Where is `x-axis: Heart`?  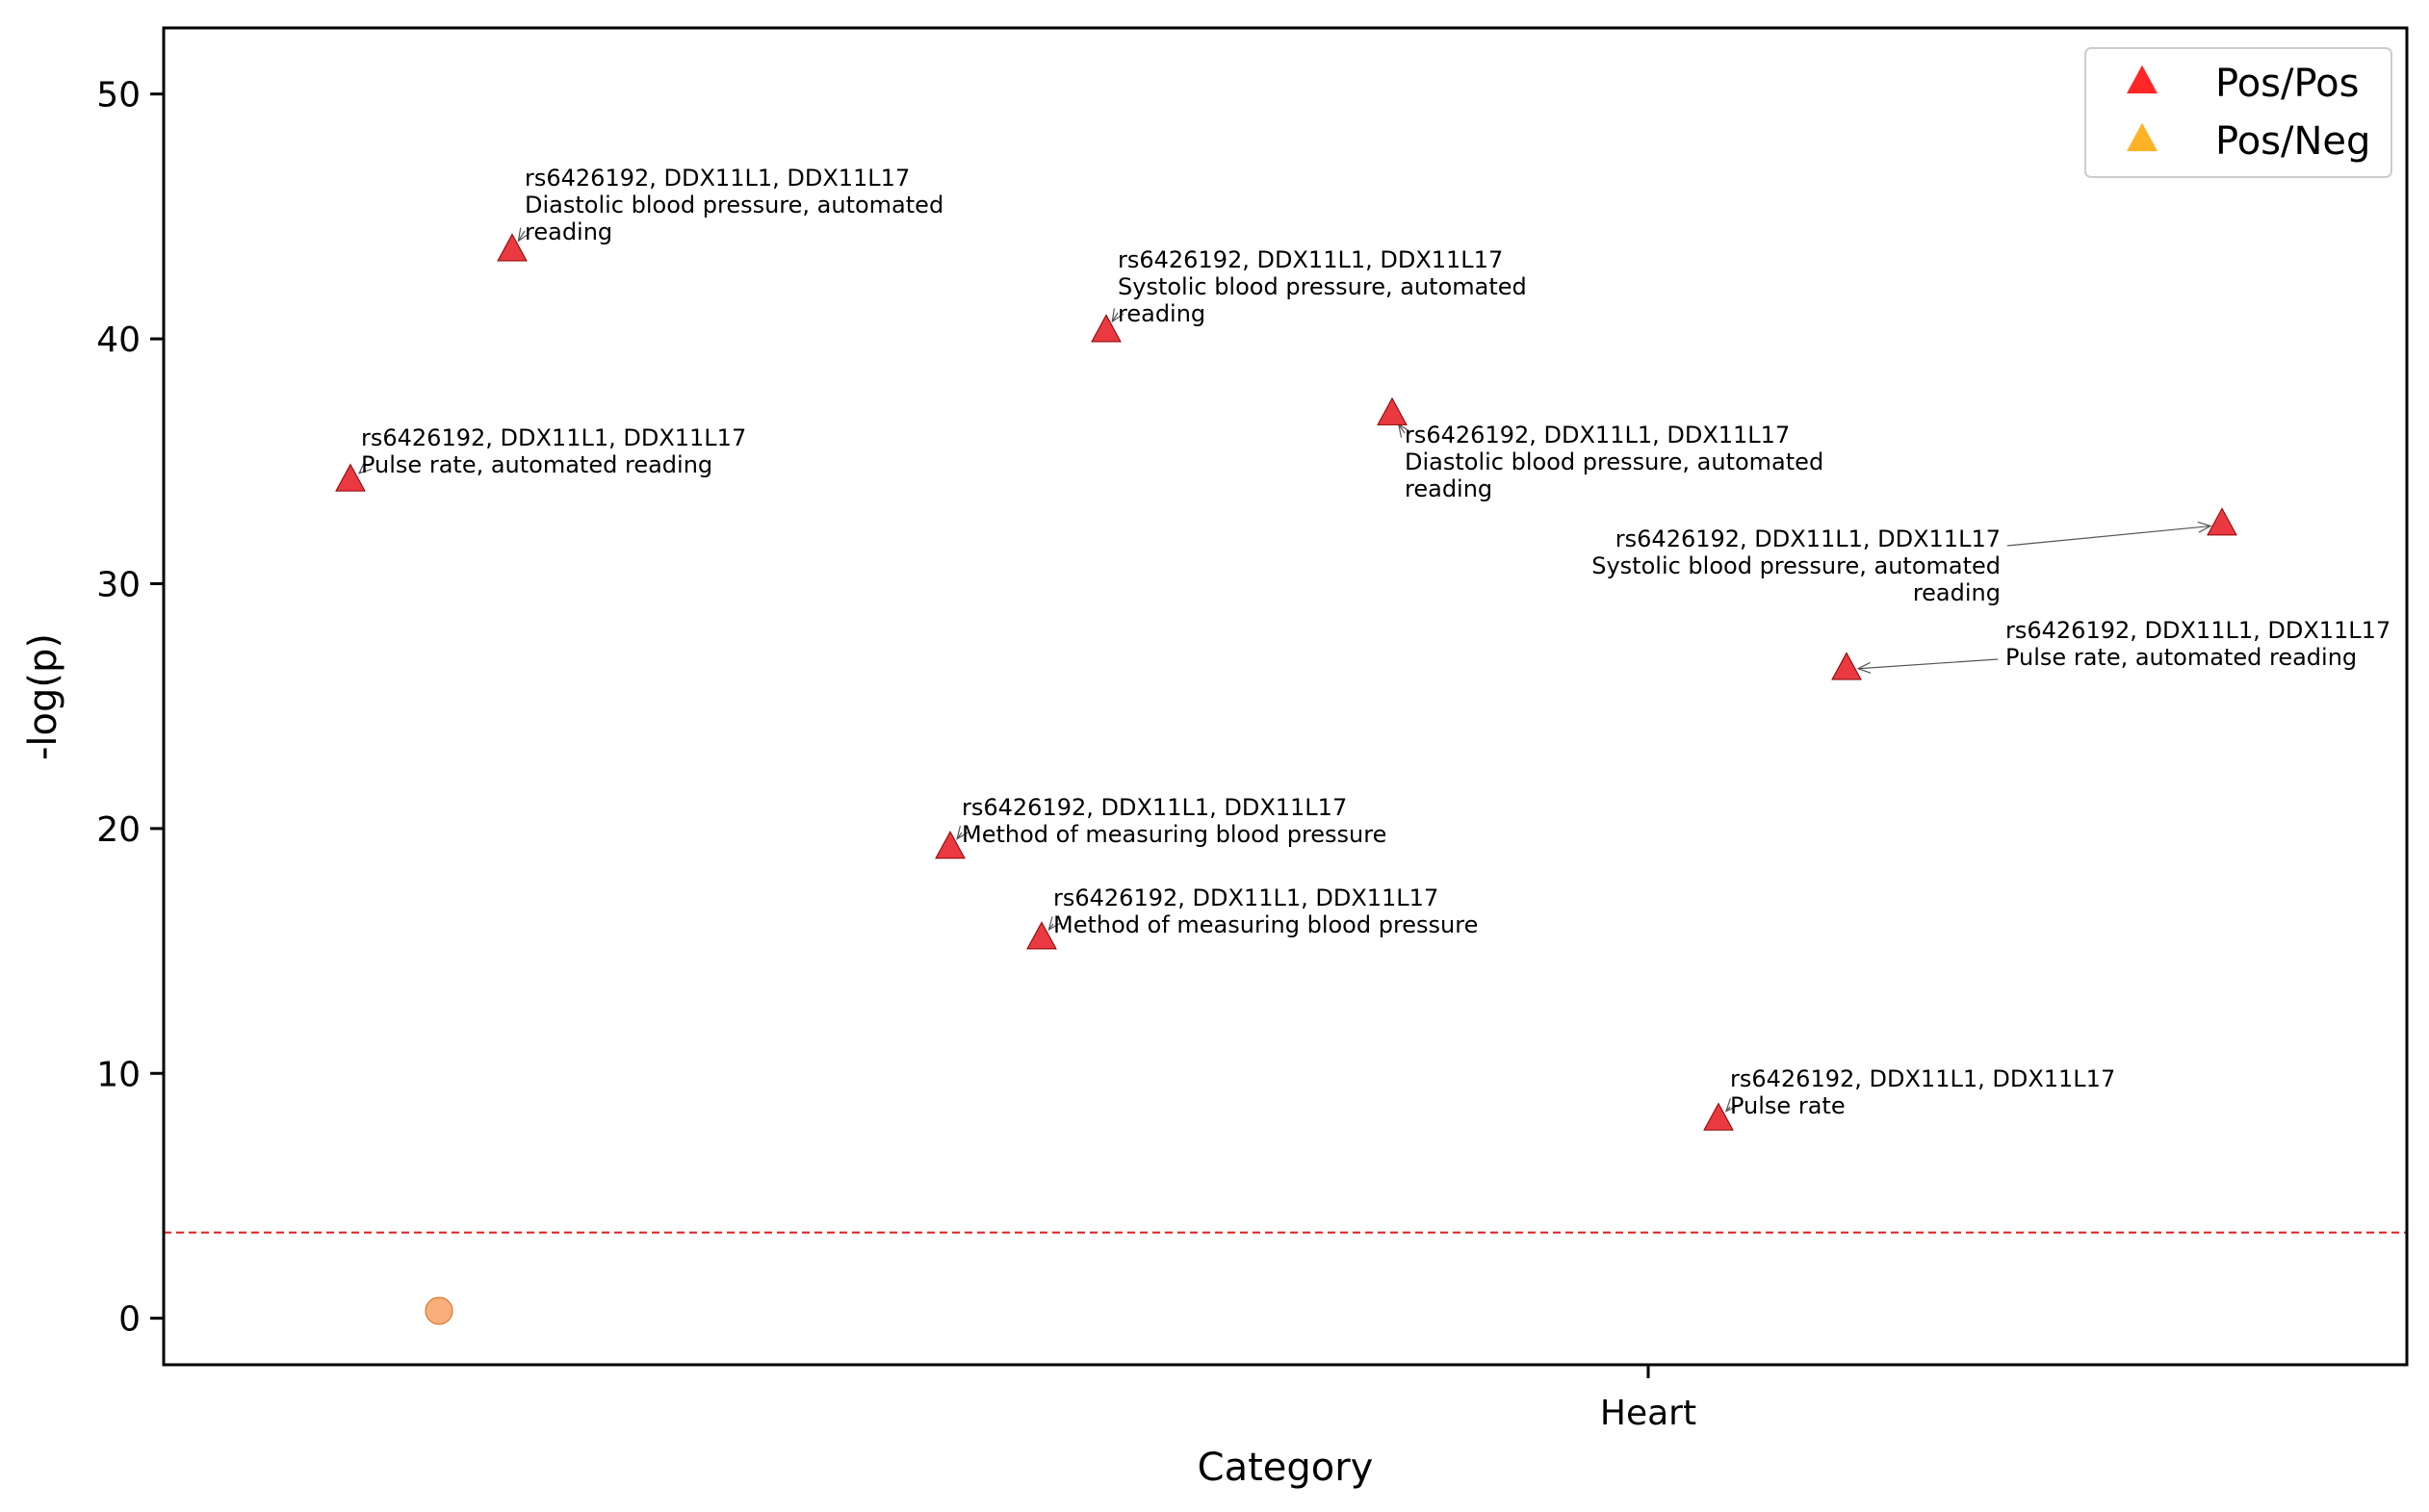
x-axis: Heart is located at coordinates (1648, 1399).